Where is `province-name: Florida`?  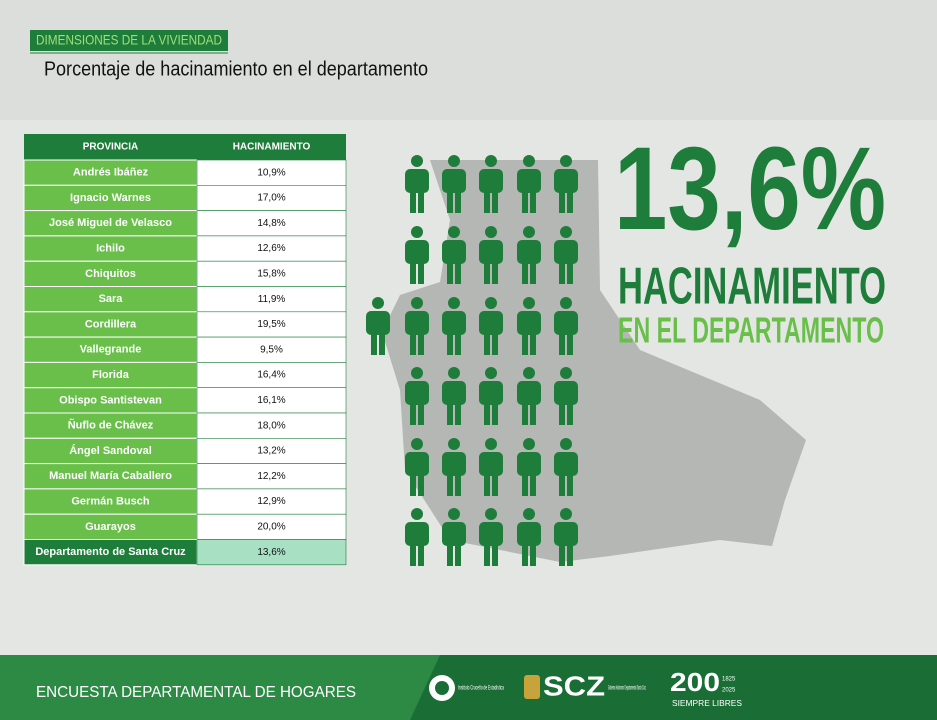
province-name: Florida is located at coordinates (111, 375).